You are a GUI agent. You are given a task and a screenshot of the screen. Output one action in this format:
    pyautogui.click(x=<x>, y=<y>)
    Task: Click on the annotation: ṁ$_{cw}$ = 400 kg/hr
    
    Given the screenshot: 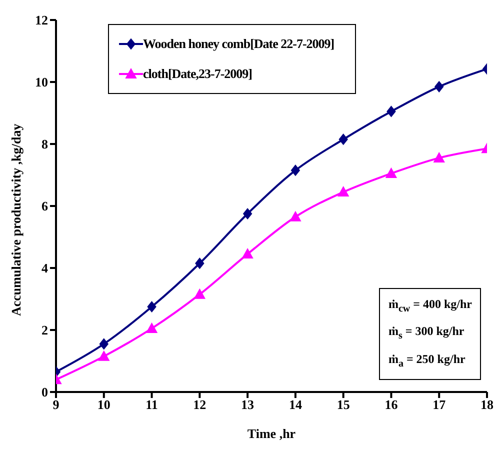 What is the action you would take?
    pyautogui.click(x=430, y=306)
    